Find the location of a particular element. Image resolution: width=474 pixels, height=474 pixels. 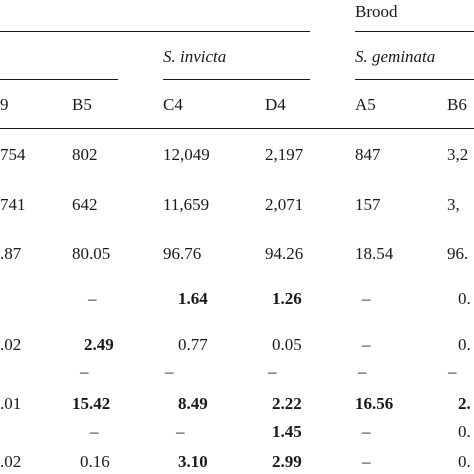

header-bottom-rule is located at coordinates (237, 128).